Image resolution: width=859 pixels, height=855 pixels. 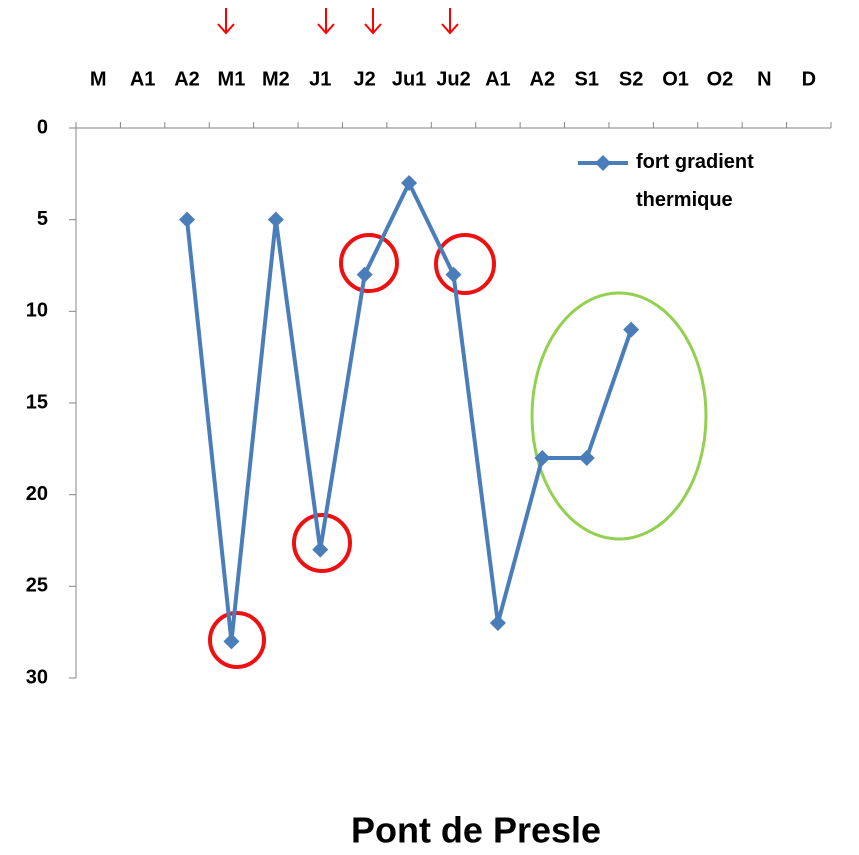 What do you see at coordinates (37, 402) in the screenshot?
I see `y-tick-label: 15` at bounding box center [37, 402].